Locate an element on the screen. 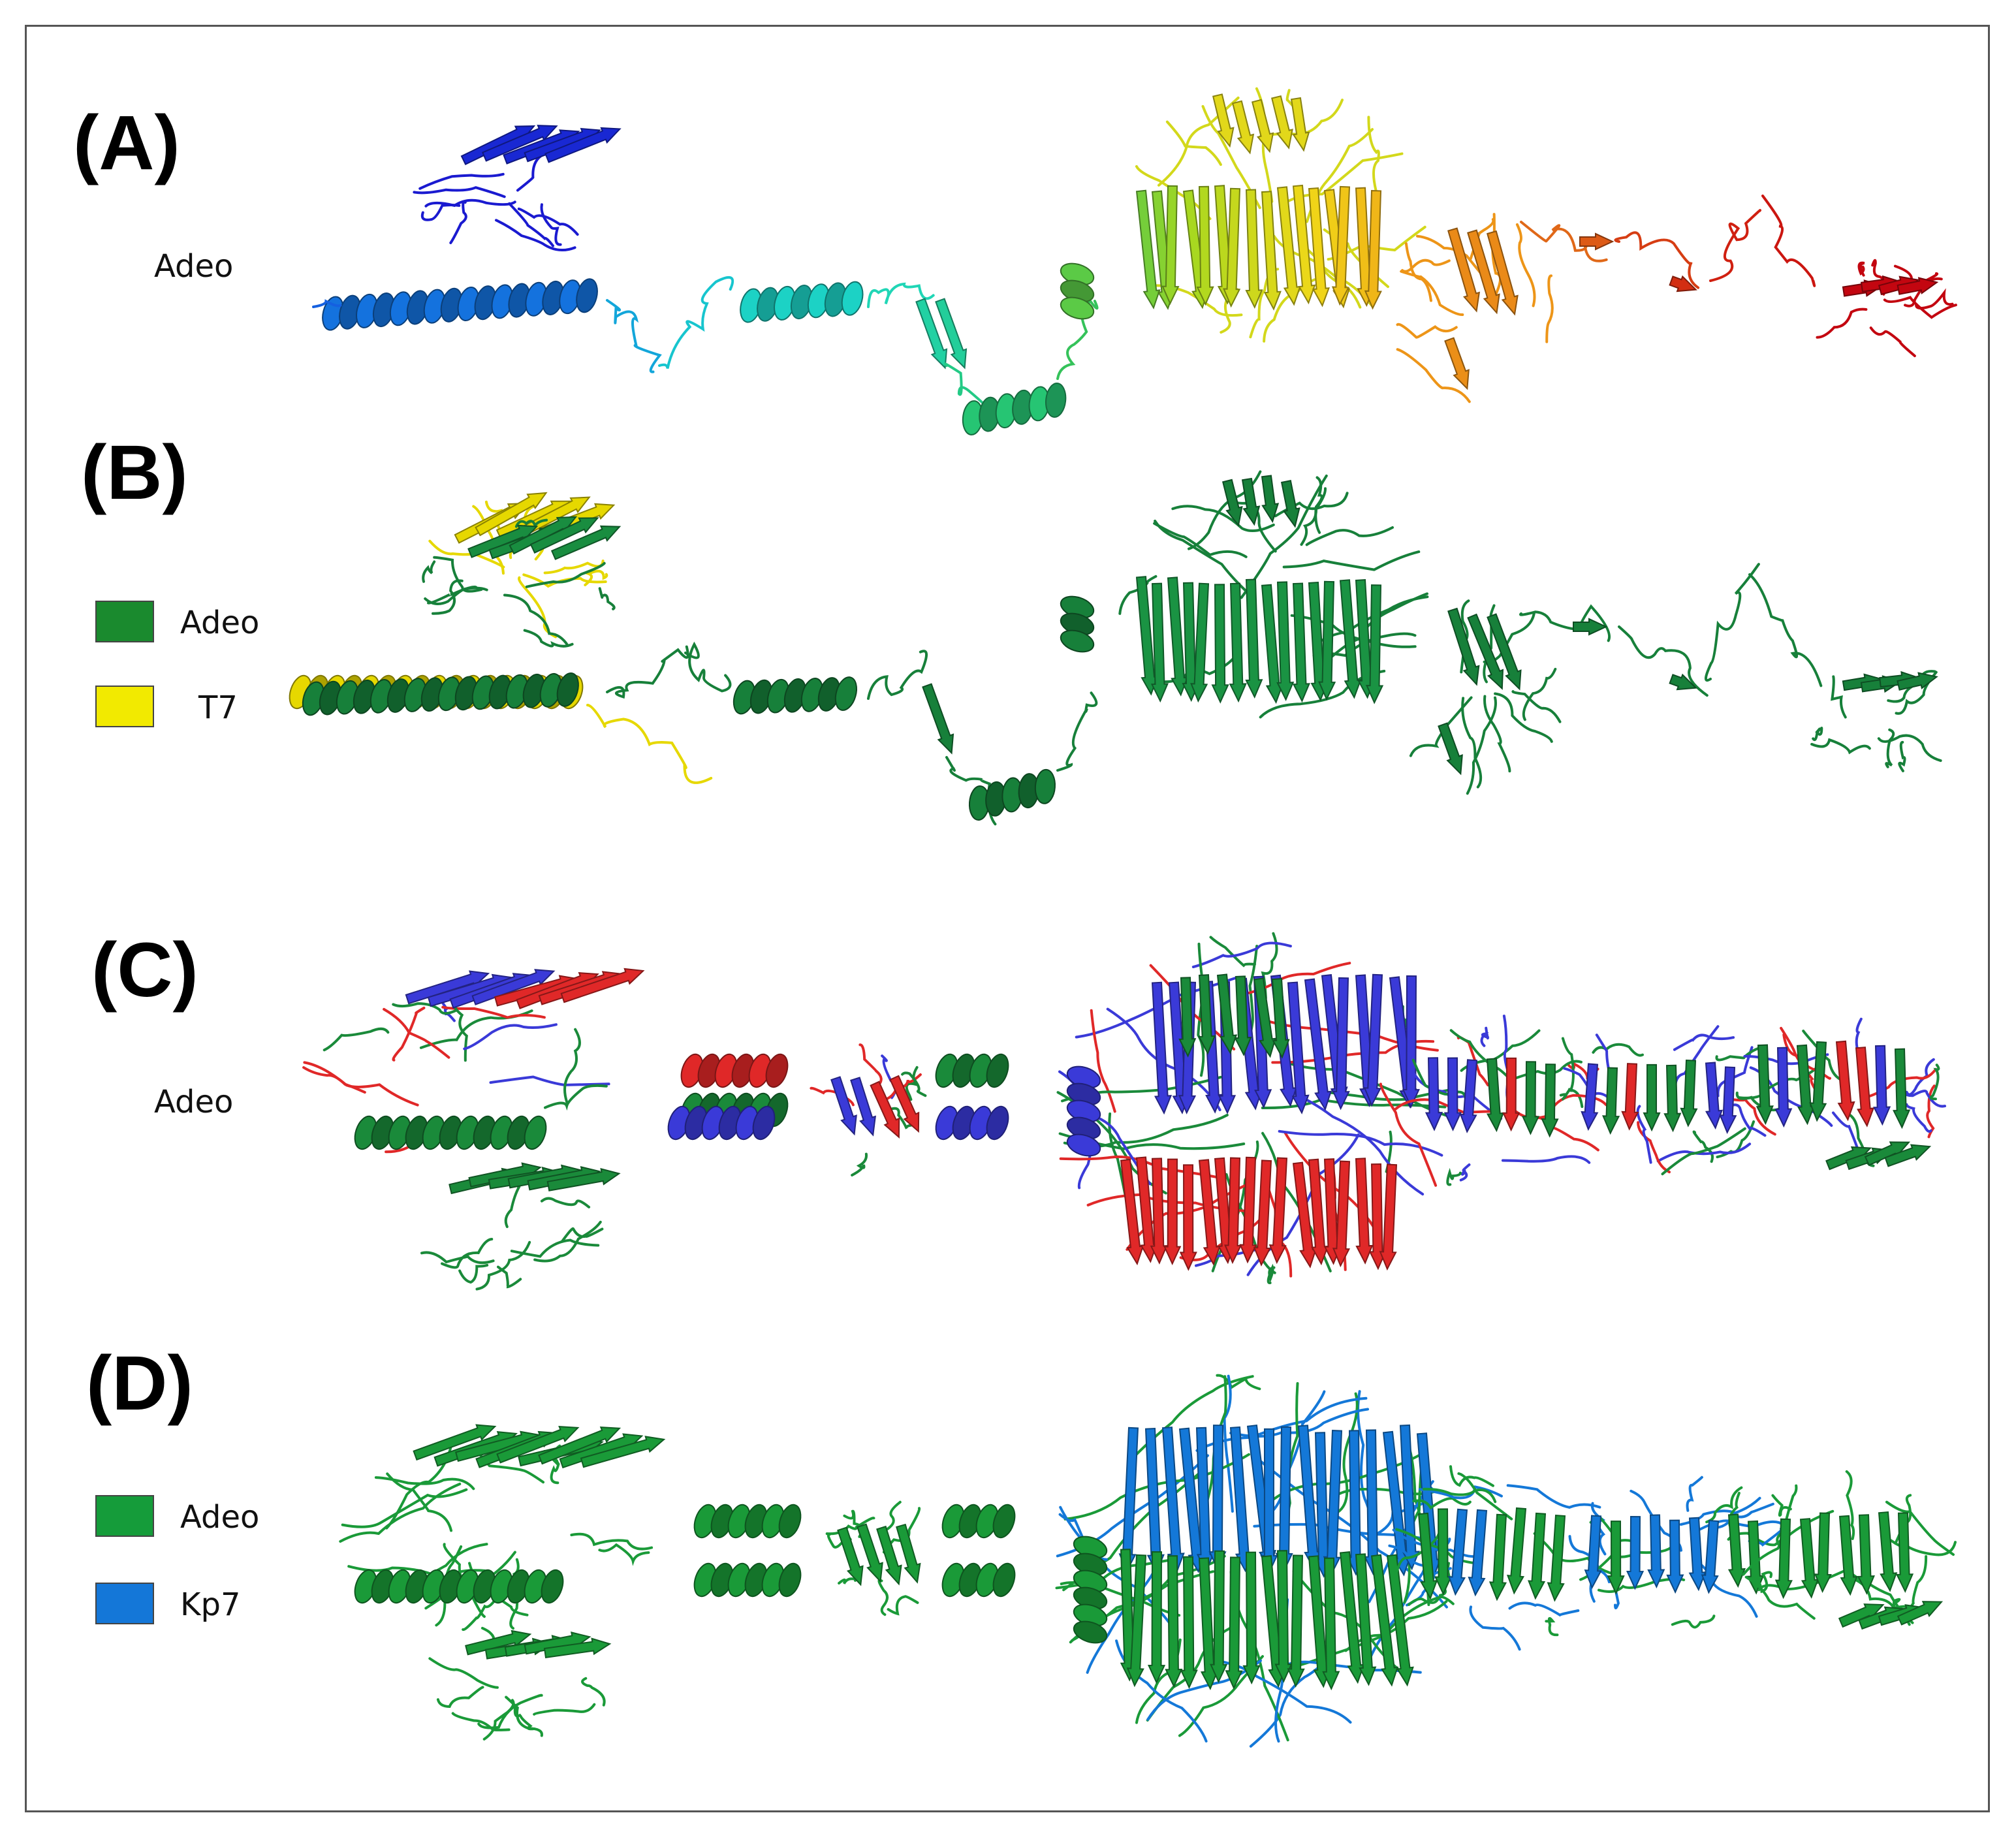 The height and width of the screenshot is (1845, 2016). legend-swatch-kp7 is located at coordinates (124, 1603).